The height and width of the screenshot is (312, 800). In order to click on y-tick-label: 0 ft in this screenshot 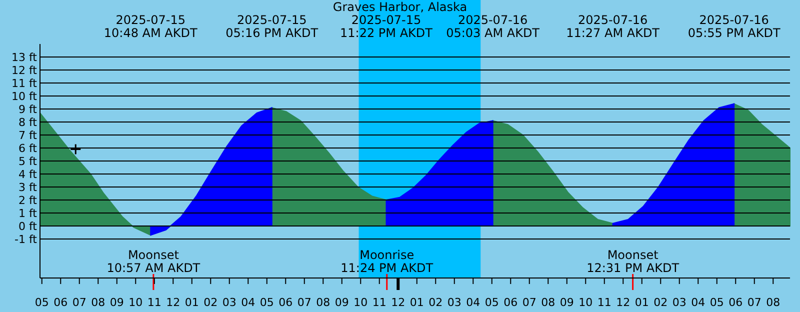, I will do `click(28, 226)`.